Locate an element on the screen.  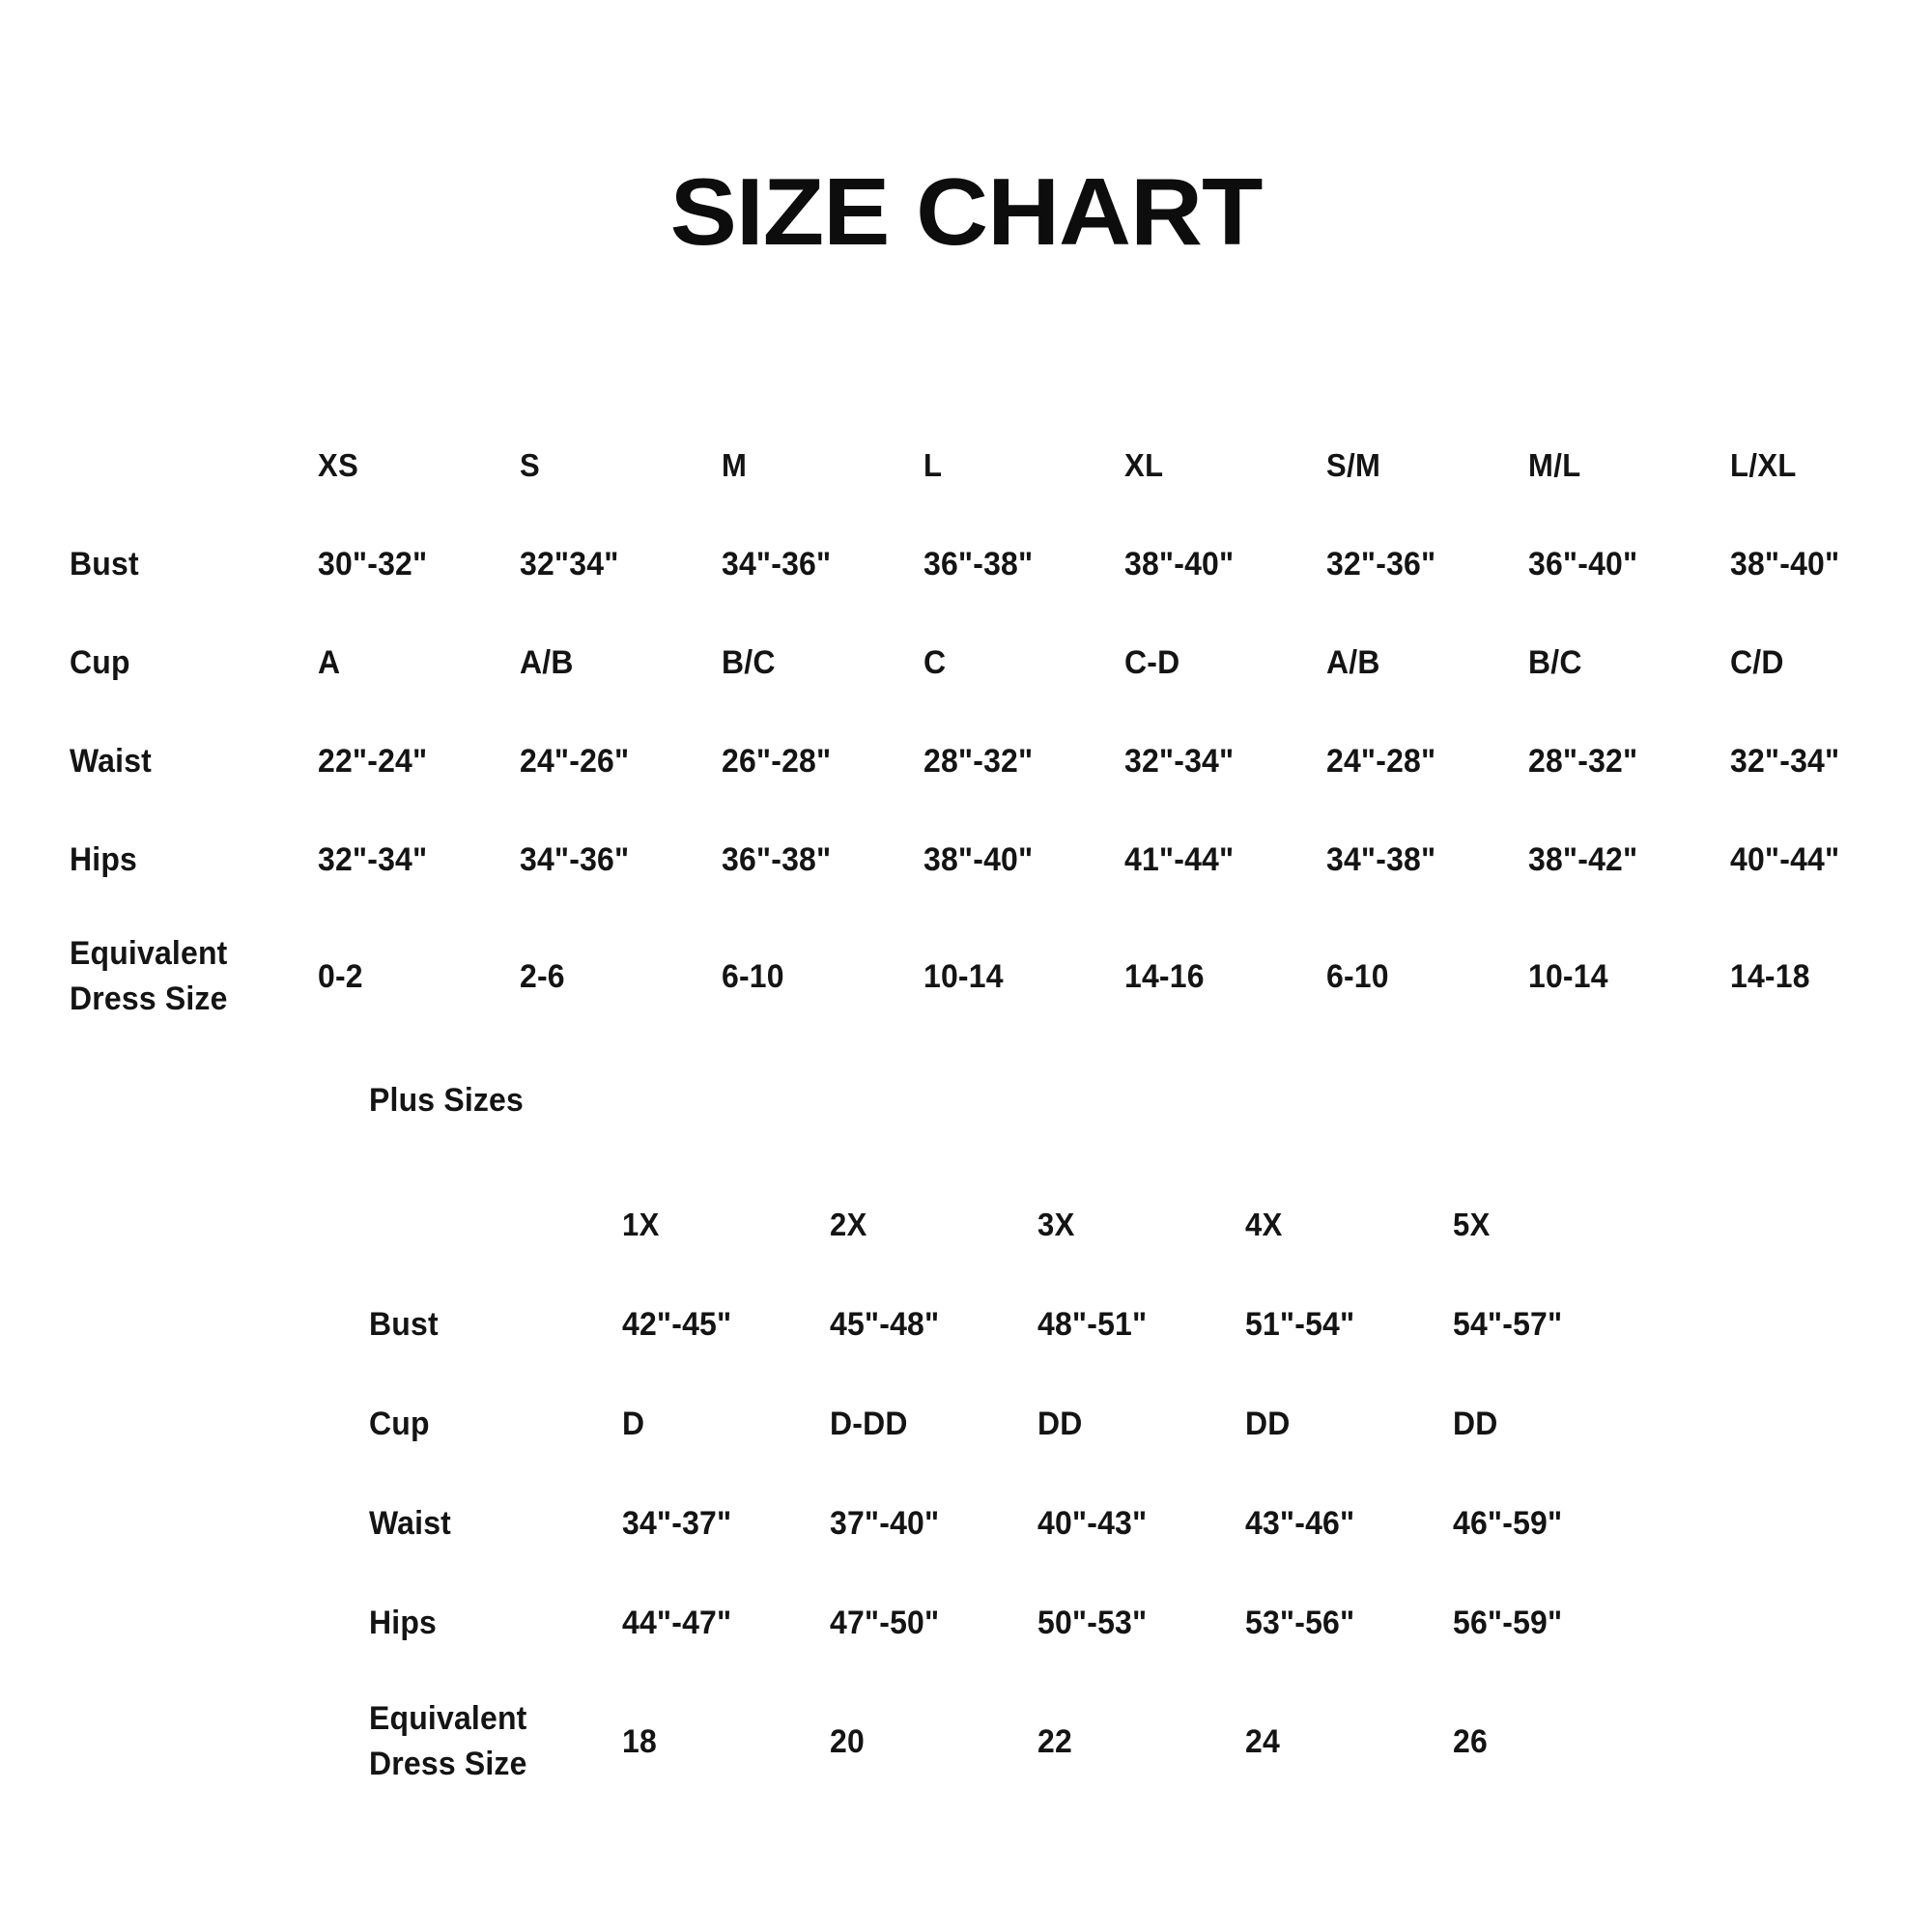
column-header-m: M is located at coordinates (734, 464).